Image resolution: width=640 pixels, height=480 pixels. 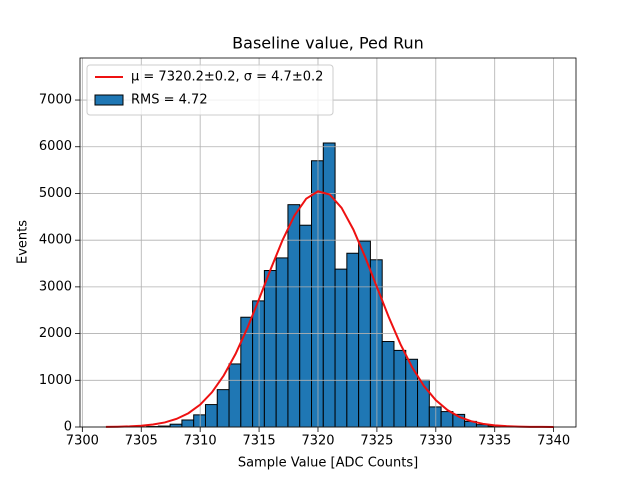 I want to click on y-tick-label: 1000, so click(x=55, y=380).